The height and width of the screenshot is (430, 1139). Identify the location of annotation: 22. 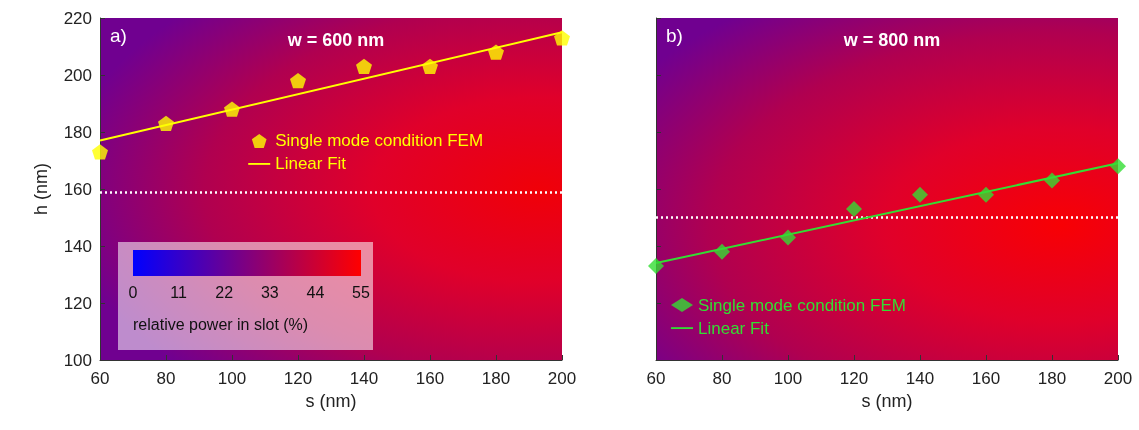
(224, 292).